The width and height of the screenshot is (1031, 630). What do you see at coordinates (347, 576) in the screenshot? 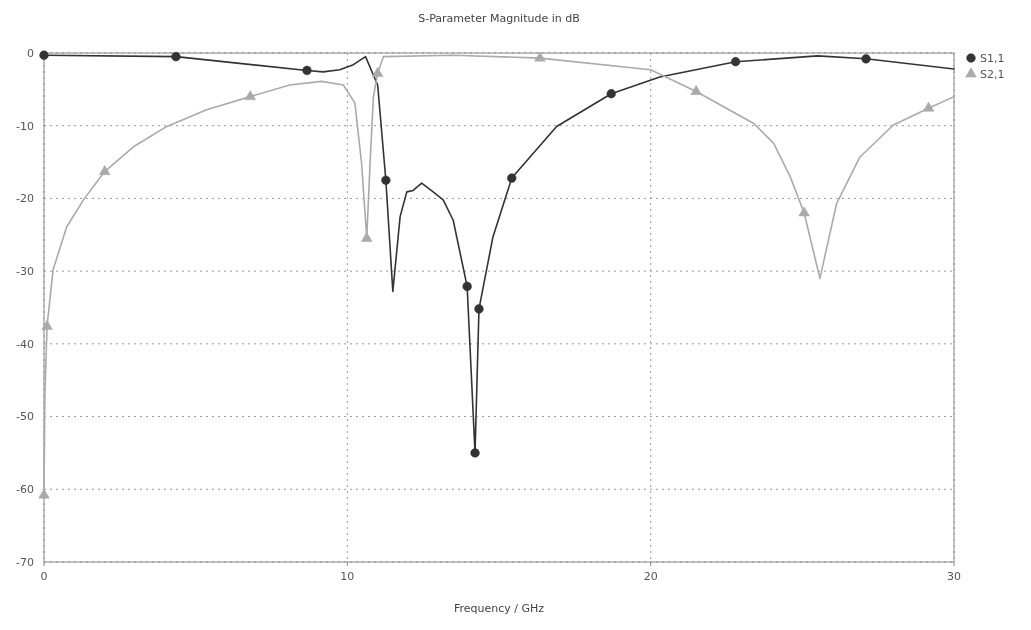
I see `x-tick-label: 10` at bounding box center [347, 576].